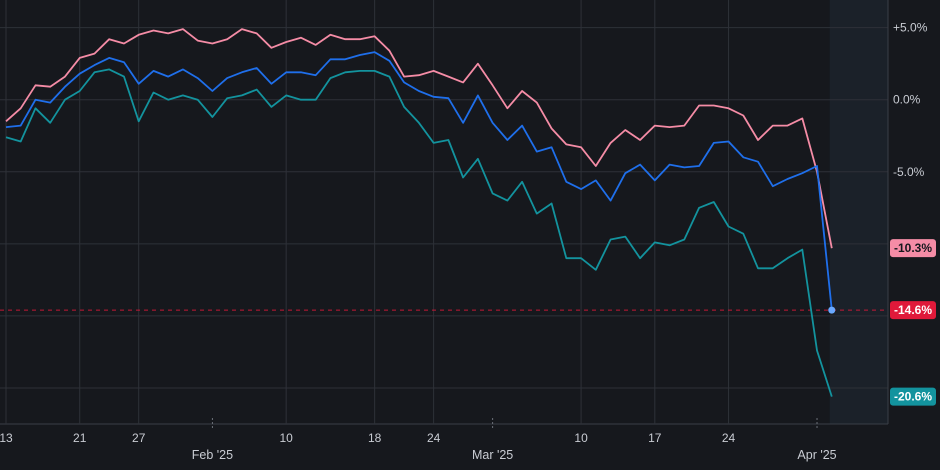  I want to click on end-badge-pink: -10.3%, so click(913, 248).